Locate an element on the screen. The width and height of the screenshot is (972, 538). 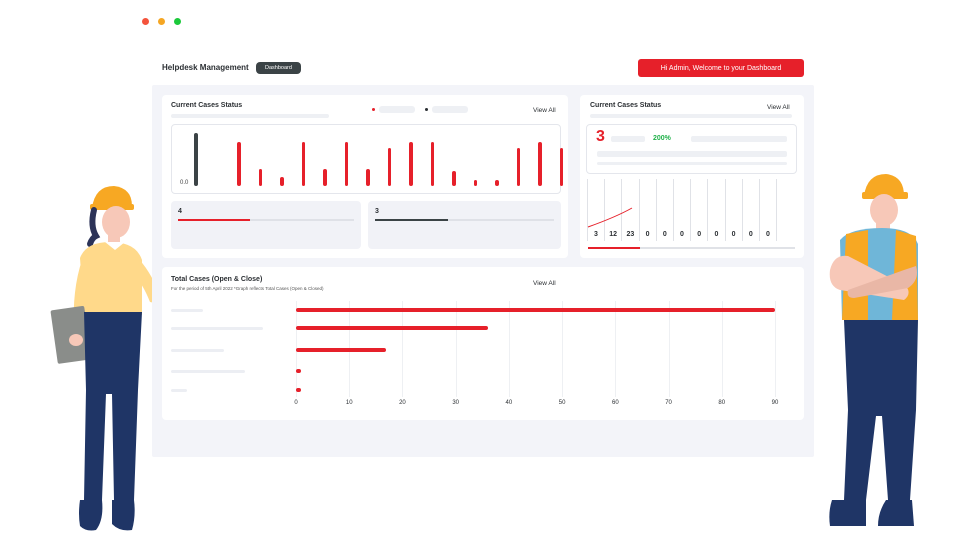
x-tick-label: 30 is located at coordinates (455, 403).